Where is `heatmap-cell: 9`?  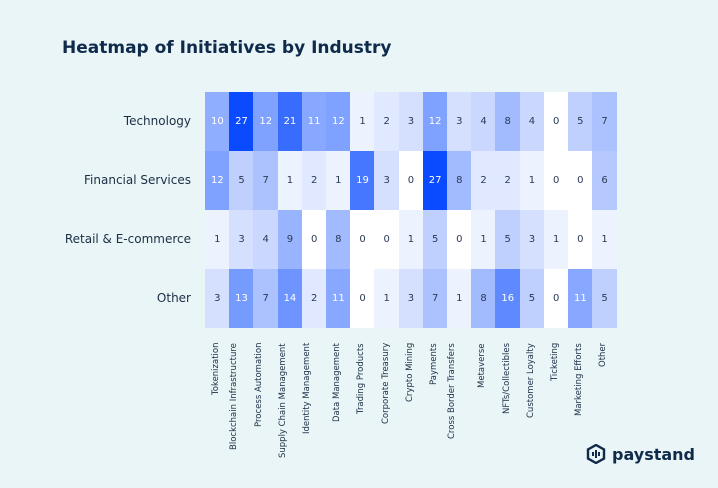
heatmap-cell: 9 is located at coordinates (290, 239).